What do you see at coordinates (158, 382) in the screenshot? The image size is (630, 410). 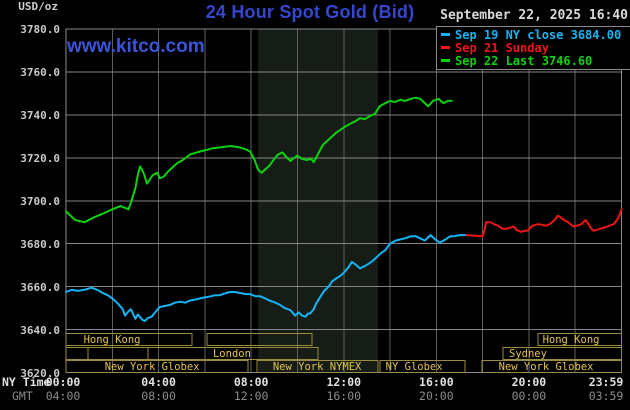 I see `x-tick-ny: 04:00` at bounding box center [158, 382].